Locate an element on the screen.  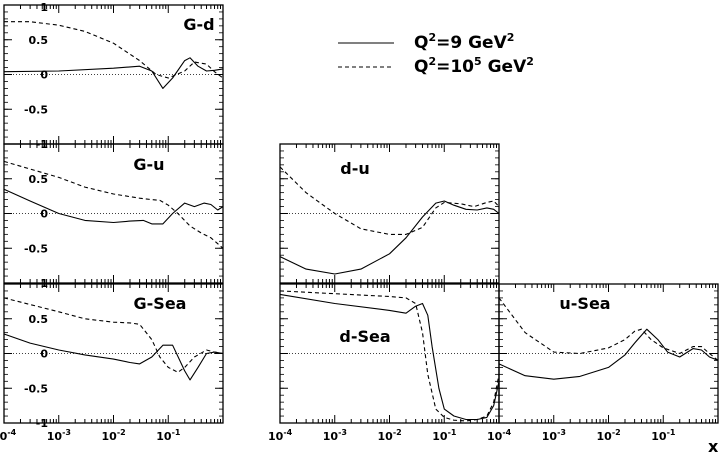
panel-u-sea: u-Sea is located at coordinates (608, 353).